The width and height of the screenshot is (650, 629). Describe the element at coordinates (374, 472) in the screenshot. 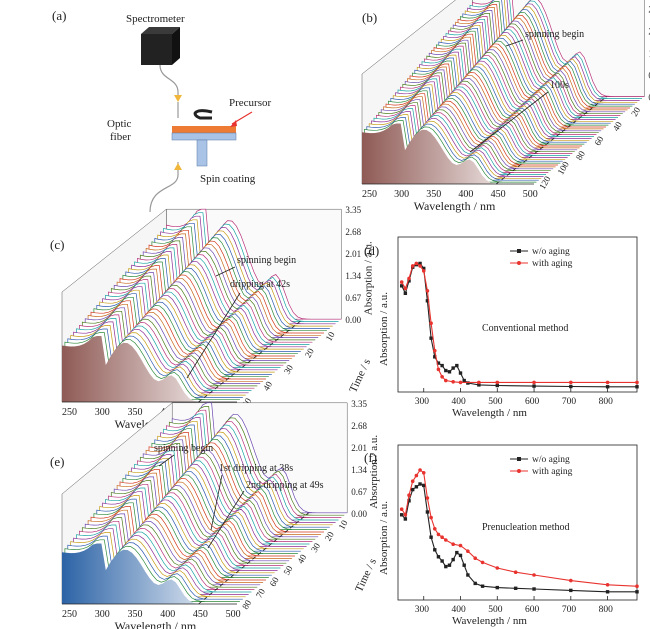

I see `y-axis-label: Absorption / a.u.` at that location.